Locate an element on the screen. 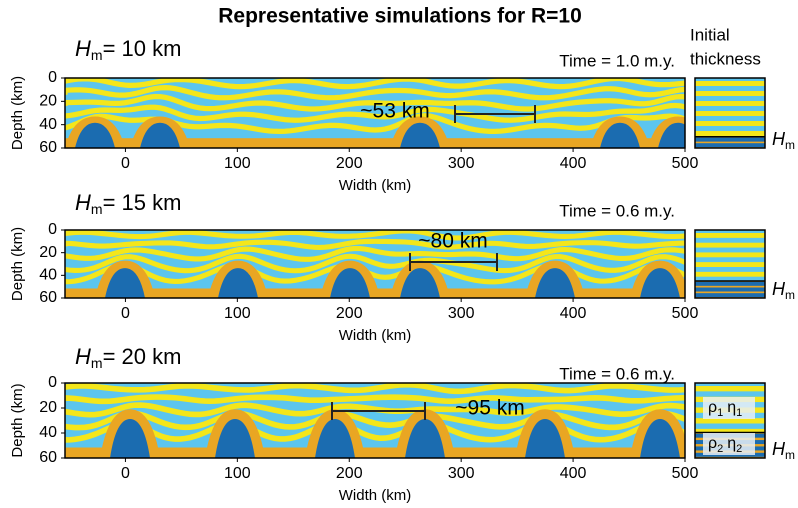  side-label: Initial is located at coordinates (710, 34).